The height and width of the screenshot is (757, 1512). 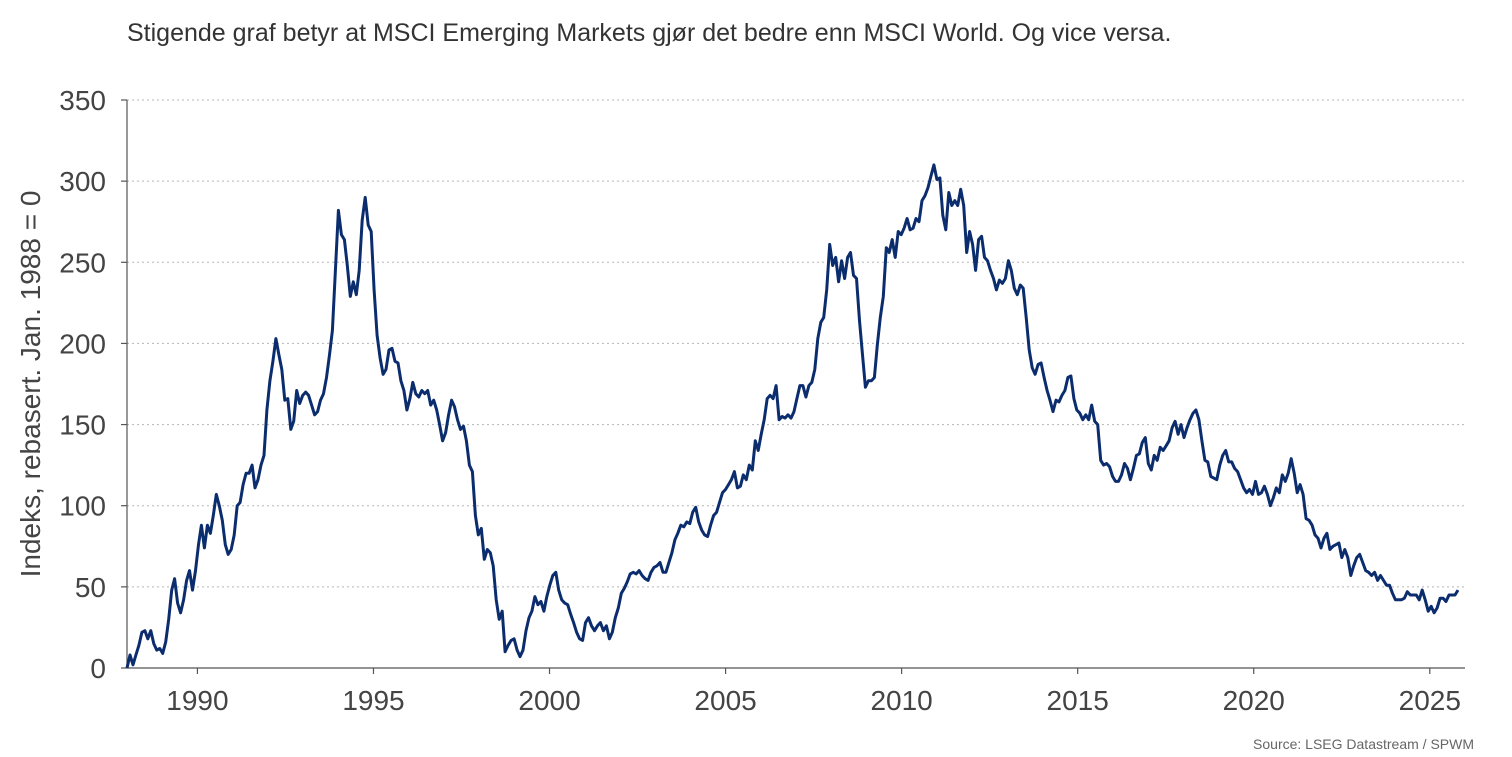 I want to click on x-tick-label: 2005, so click(x=725, y=700).